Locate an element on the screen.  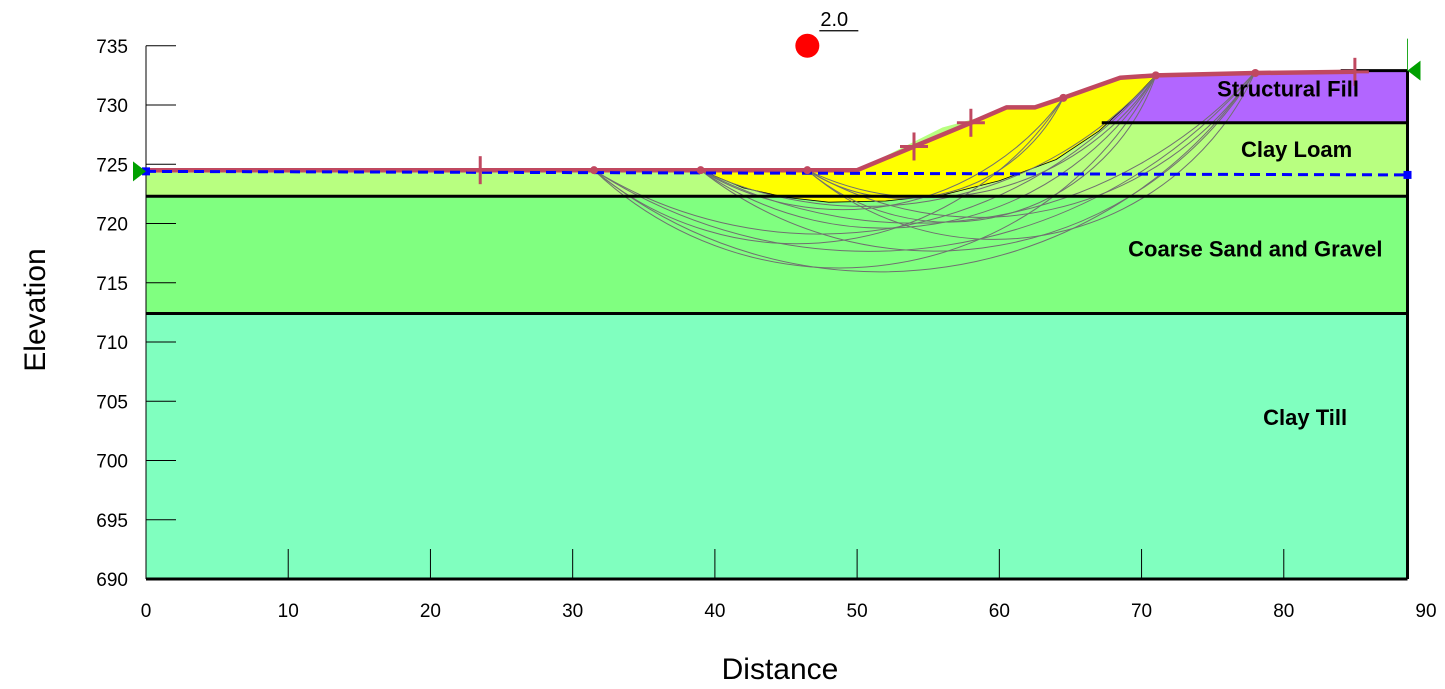
layer-label-clay-loam: Clay Loam is located at coordinates (1296, 149).